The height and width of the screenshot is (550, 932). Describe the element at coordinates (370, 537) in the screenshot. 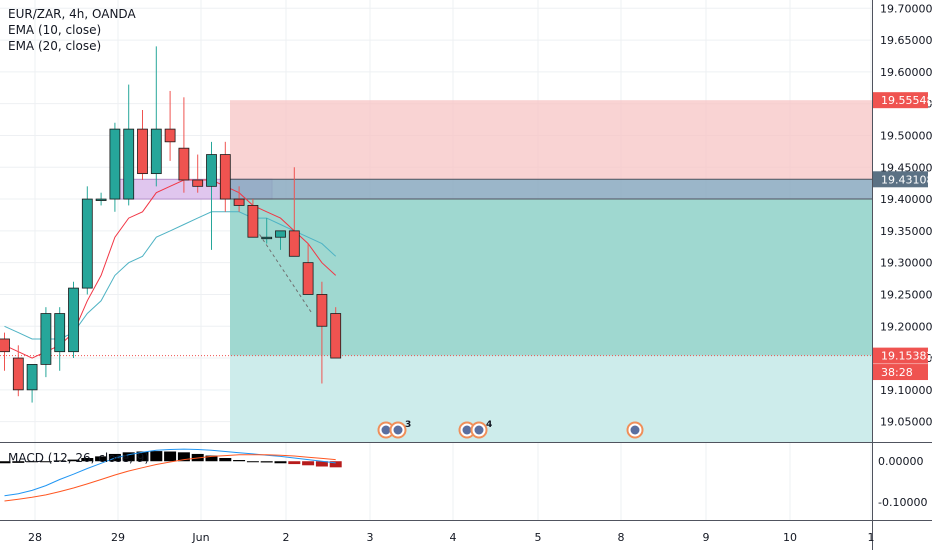

I see `time-tick-label: 3` at that location.